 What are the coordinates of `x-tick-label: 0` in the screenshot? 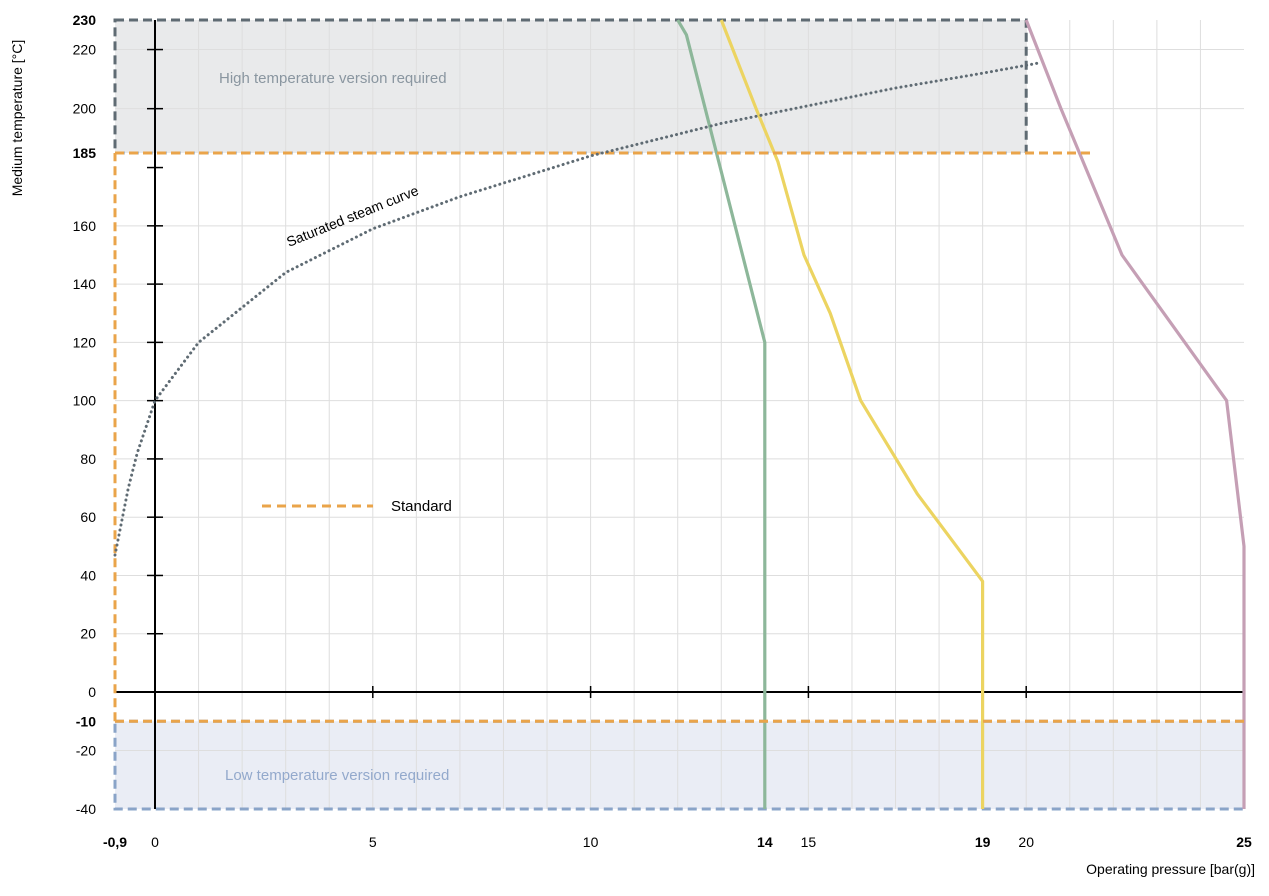 It's located at (155, 842).